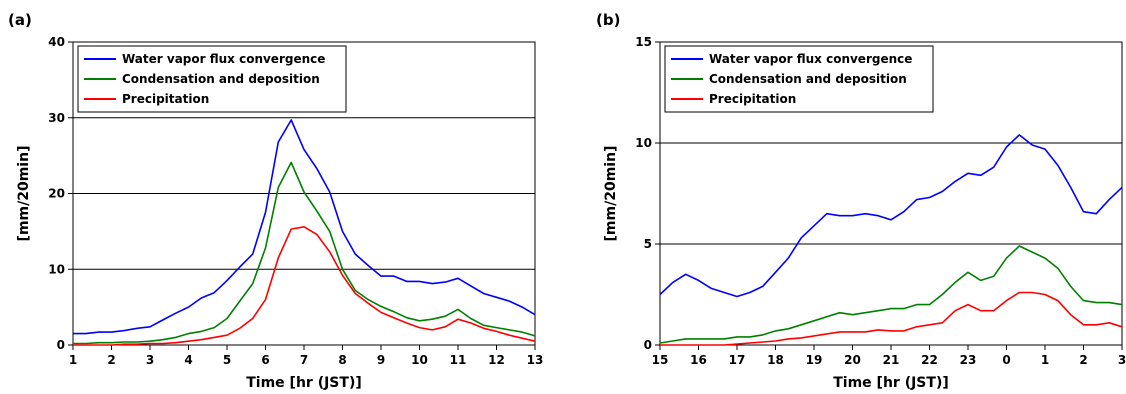  I want to click on x-tick-label: 20, so click(852, 360).